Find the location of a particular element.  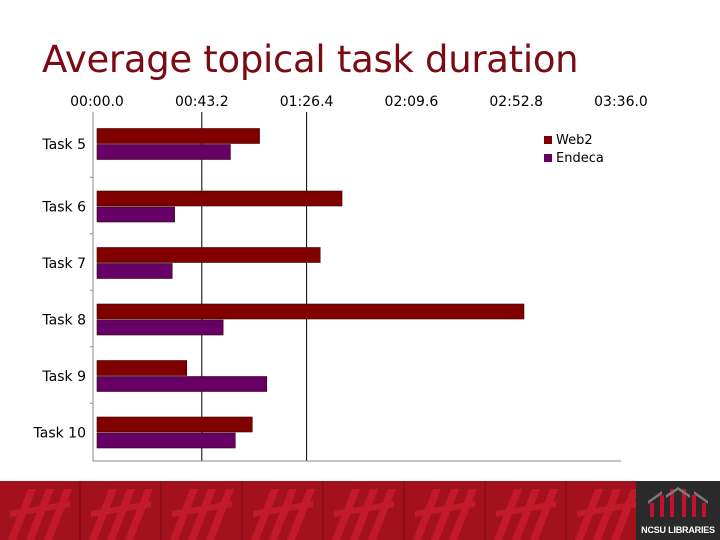

library-logo-icon is located at coordinates (678, 502).